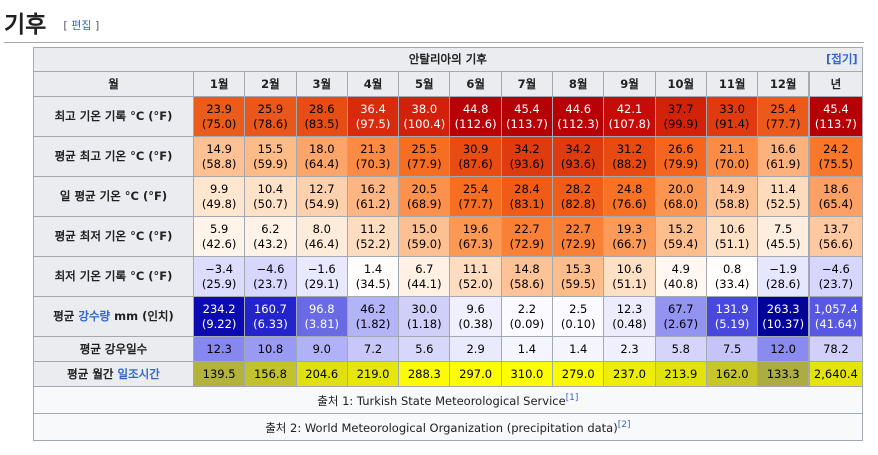 The width and height of the screenshot is (878, 455). I want to click on cell-fahrenheit: (70.0), so click(732, 163).